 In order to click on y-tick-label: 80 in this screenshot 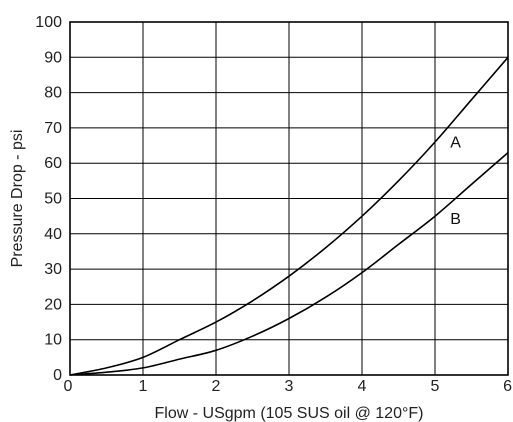, I will do `click(53, 93)`.